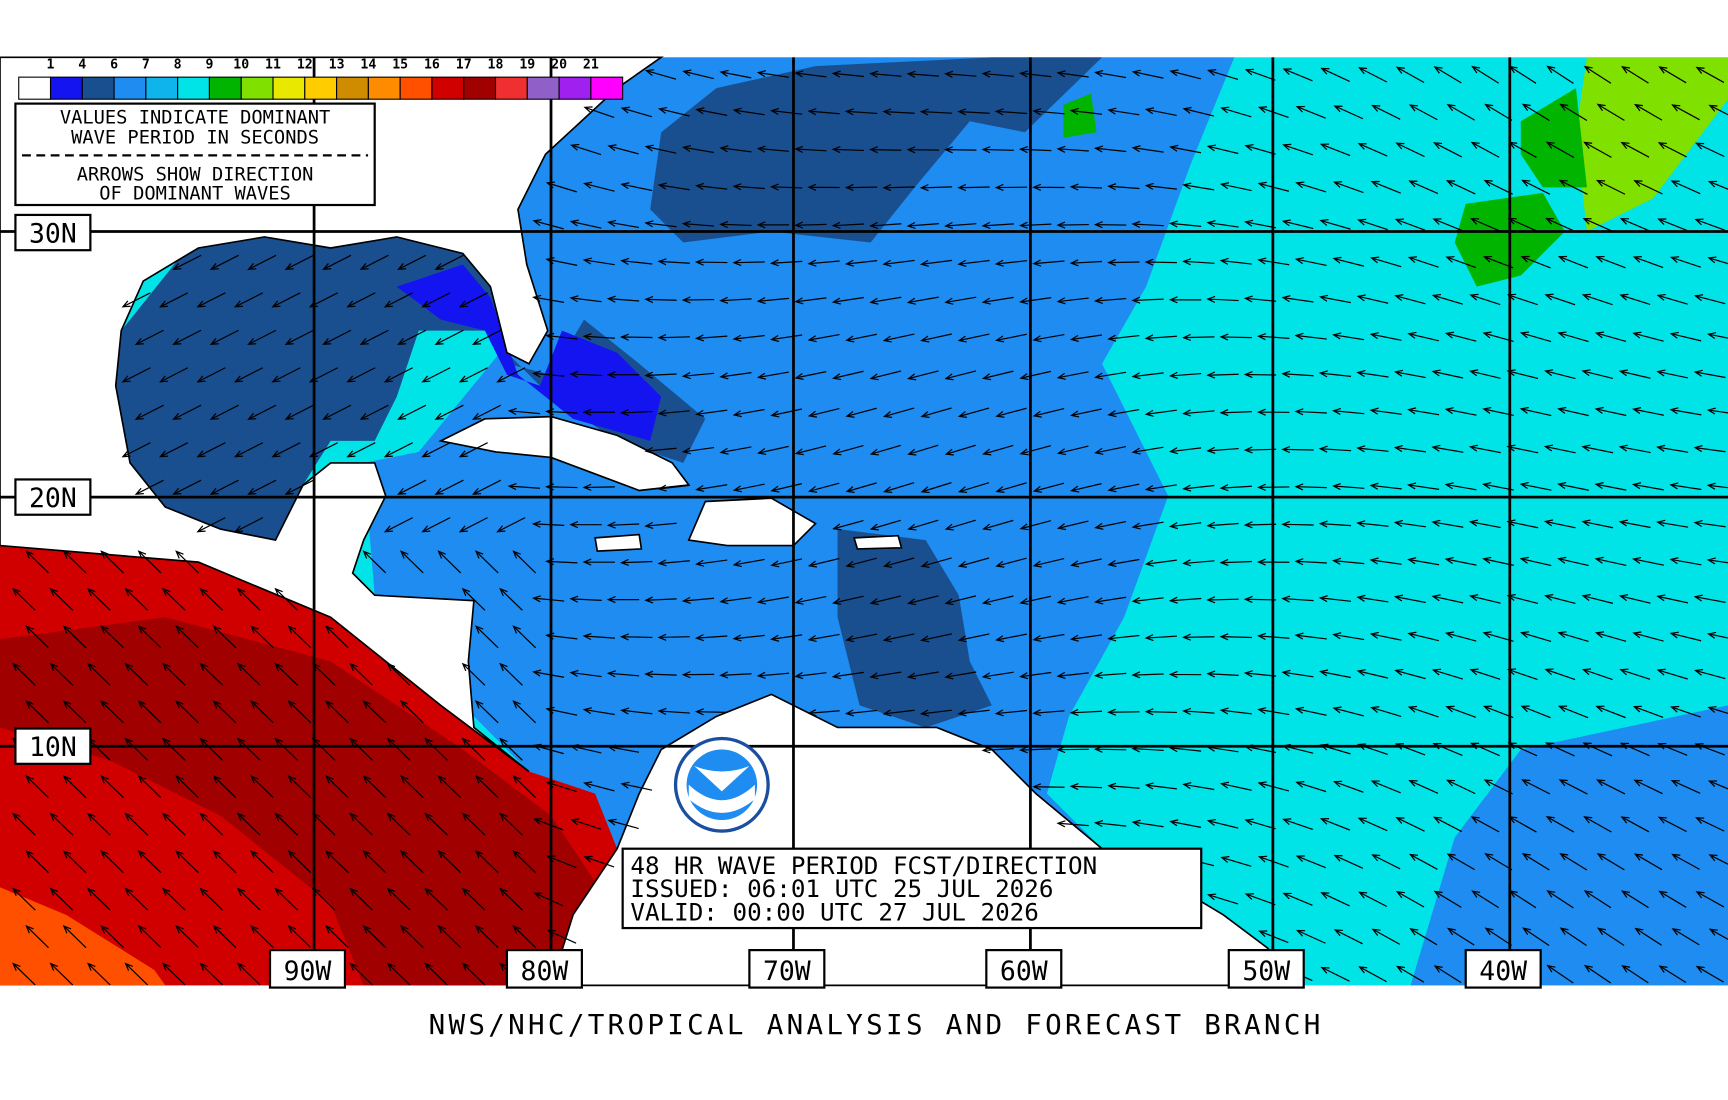 This screenshot has height=1100, width=1728. What do you see at coordinates (1080, 115) in the screenshot?
I see `green-region` at bounding box center [1080, 115].